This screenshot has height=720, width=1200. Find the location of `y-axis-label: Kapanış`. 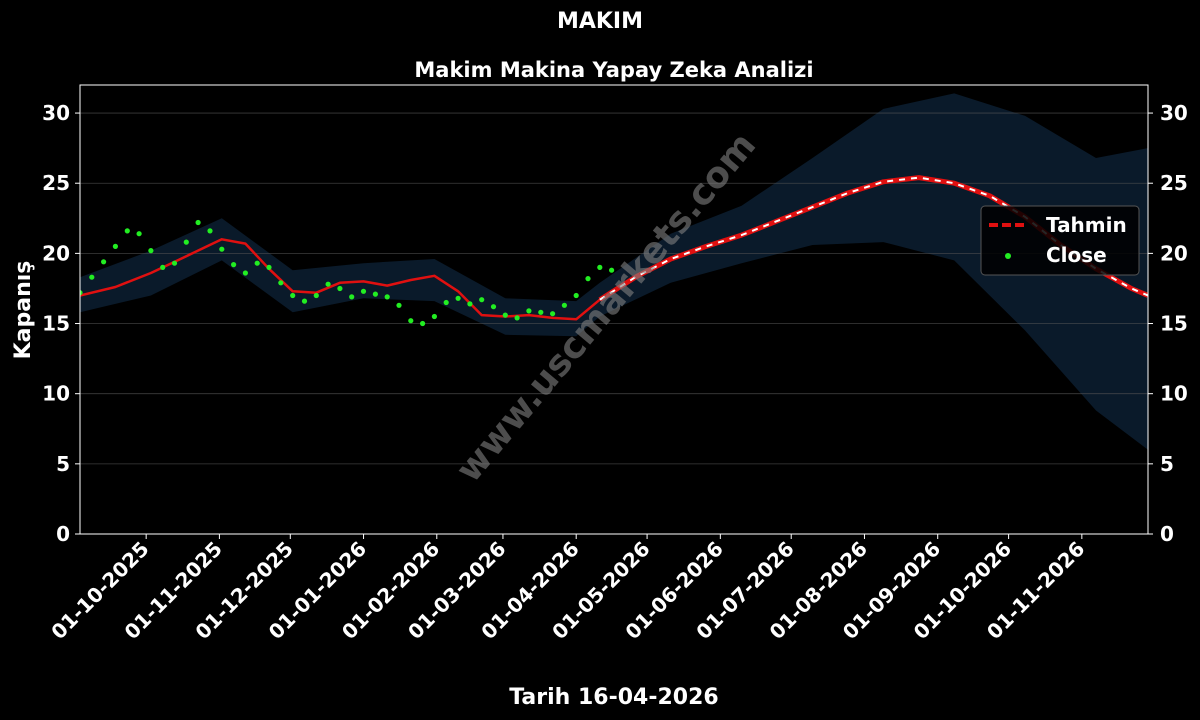

y-axis-label: Kapanış is located at coordinates (23, 310).